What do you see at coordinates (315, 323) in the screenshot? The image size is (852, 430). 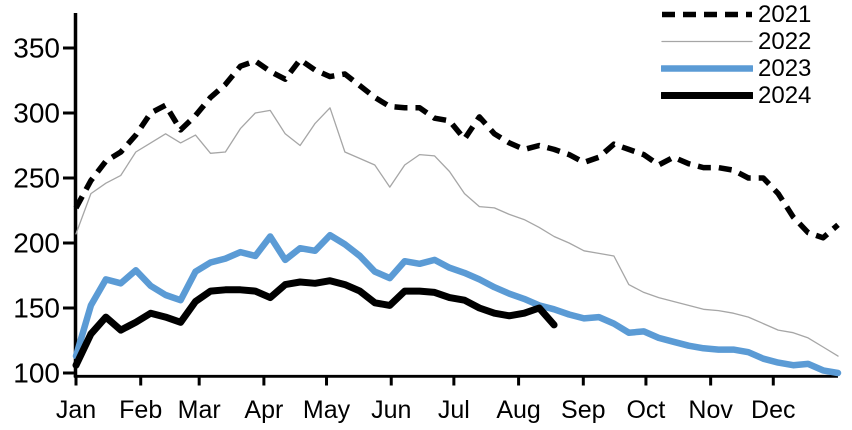 I see `series-2024-line` at bounding box center [315, 323].